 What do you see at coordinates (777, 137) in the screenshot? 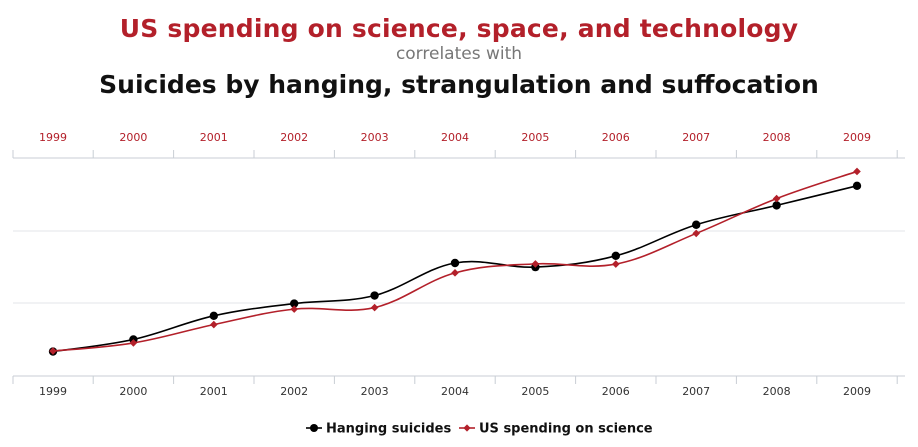
I see `top-tick-label: 2008` at bounding box center [777, 137].